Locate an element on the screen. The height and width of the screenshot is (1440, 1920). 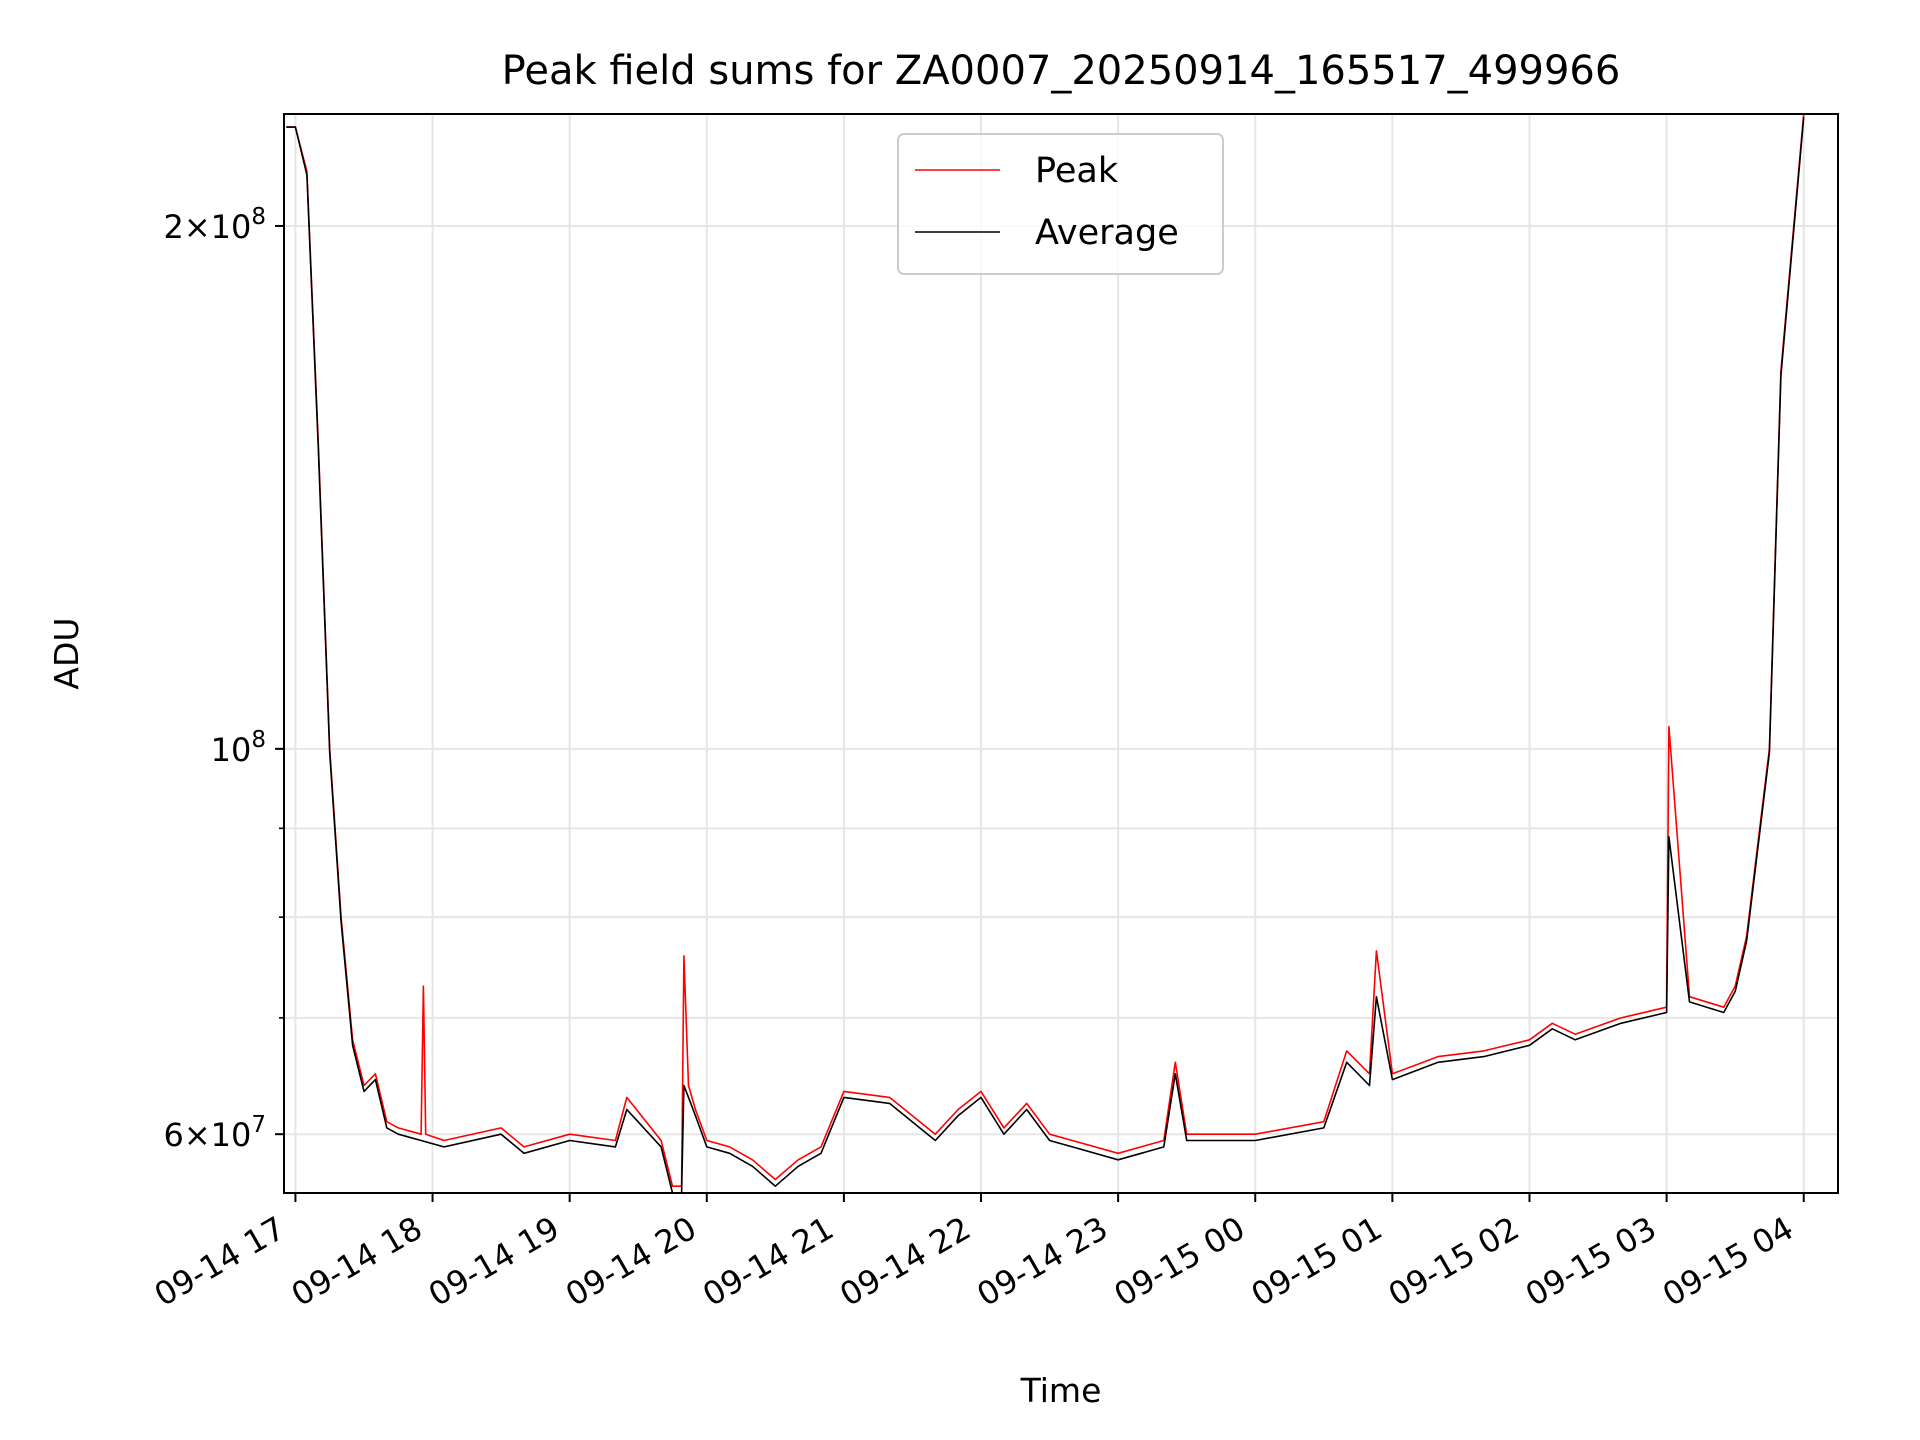
x-tick-label: 09-14 18 is located at coordinates (357, 1261).